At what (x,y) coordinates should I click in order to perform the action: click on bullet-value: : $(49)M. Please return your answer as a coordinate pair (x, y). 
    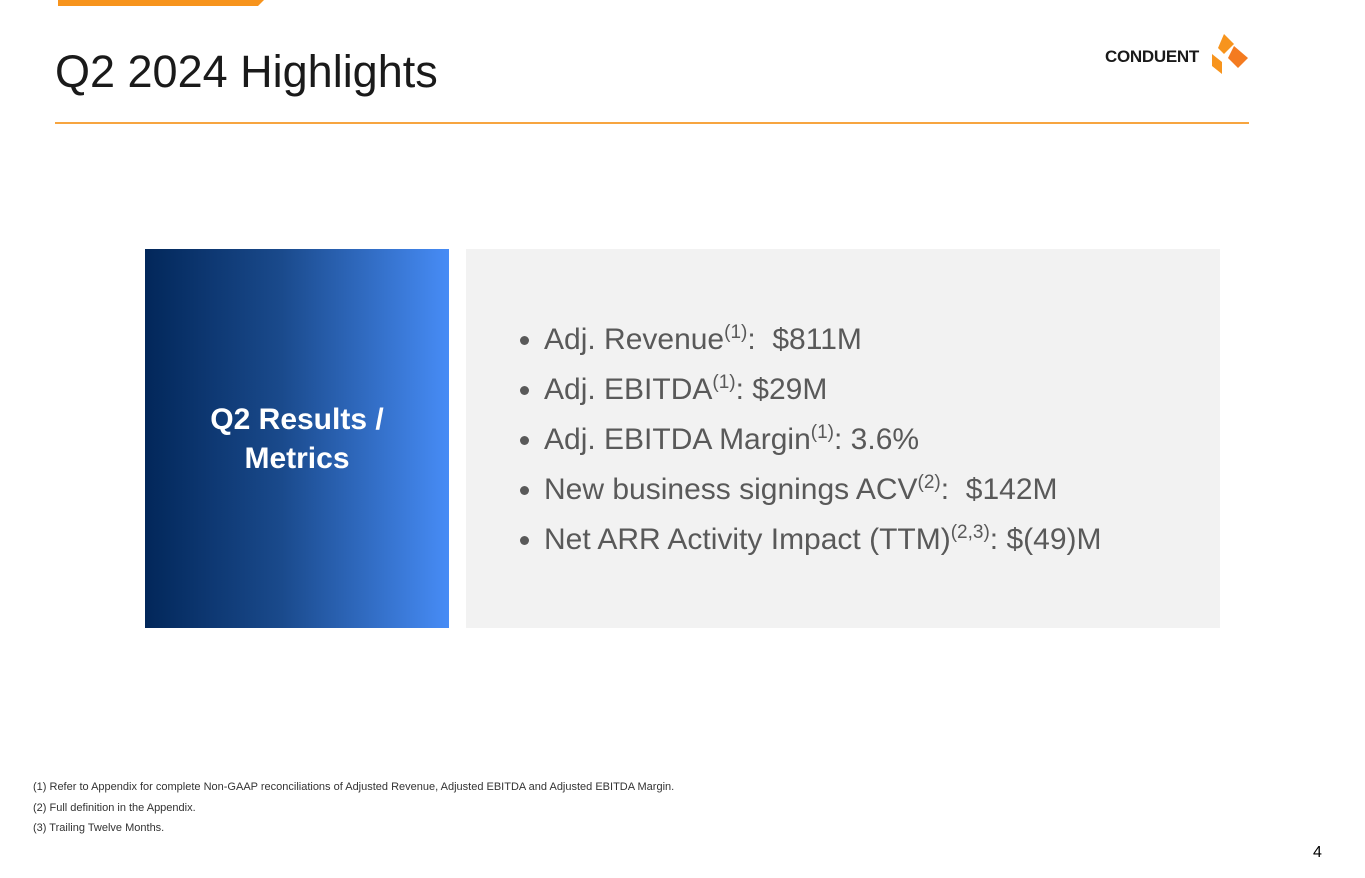
    Looking at the image, I should click on (1045, 539).